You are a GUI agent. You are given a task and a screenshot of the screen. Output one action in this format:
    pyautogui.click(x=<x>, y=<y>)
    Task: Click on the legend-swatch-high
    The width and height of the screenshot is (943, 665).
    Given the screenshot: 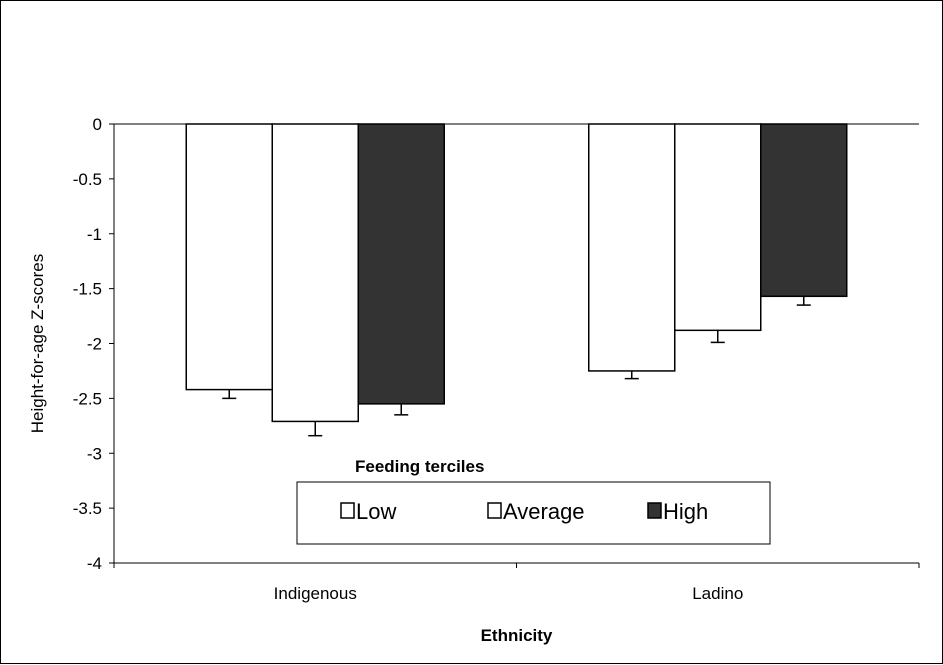 What is the action you would take?
    pyautogui.click(x=654, y=510)
    